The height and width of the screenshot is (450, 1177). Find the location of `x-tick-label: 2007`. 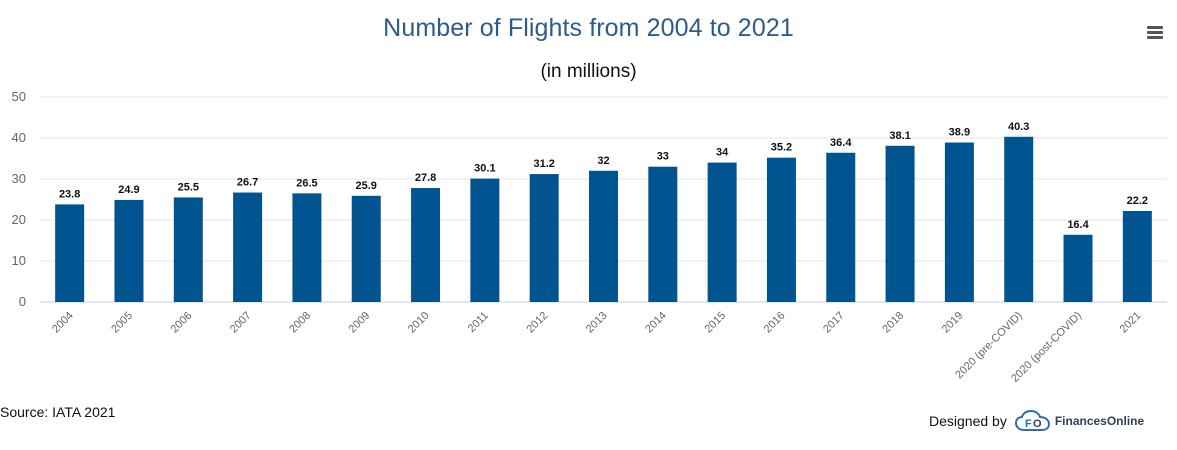

x-tick-label: 2007 is located at coordinates (241, 323).